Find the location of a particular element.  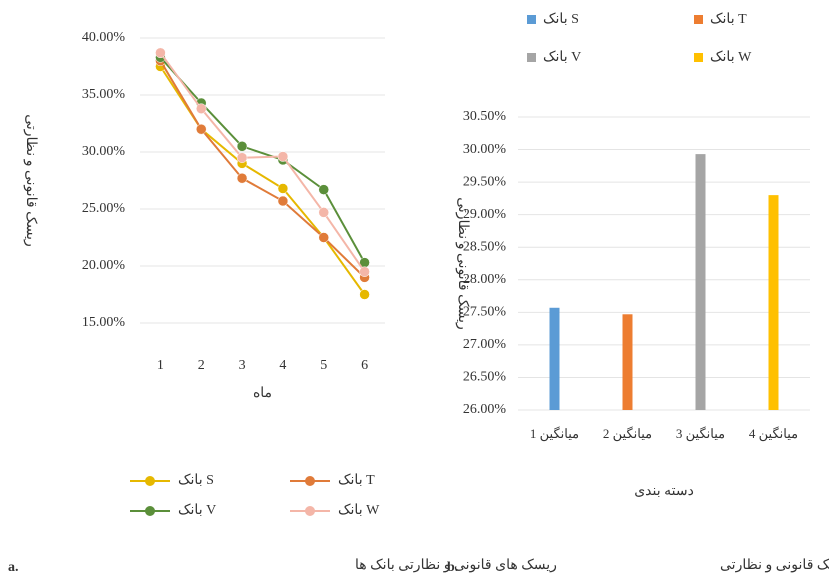

x-axis-label: ماه is located at coordinates (262, 393).